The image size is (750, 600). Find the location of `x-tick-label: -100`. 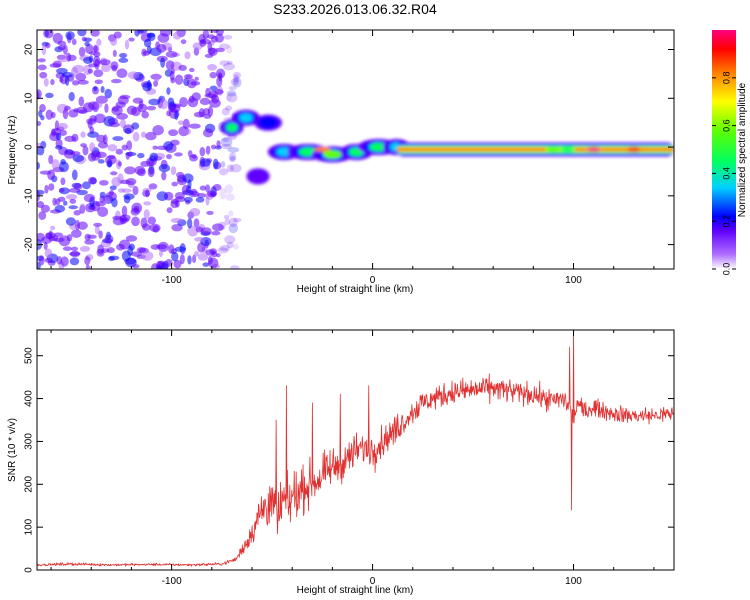

x-tick-label: -100 is located at coordinates (172, 280).